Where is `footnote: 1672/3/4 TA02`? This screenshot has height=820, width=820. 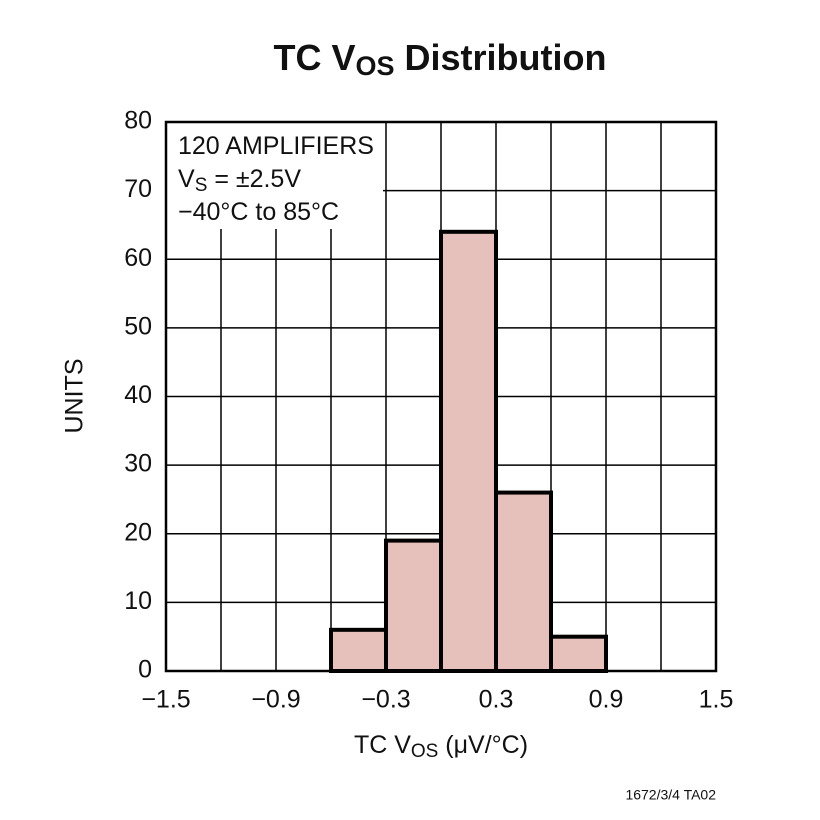
footnote: 1672/3/4 TA02 is located at coordinates (670, 795).